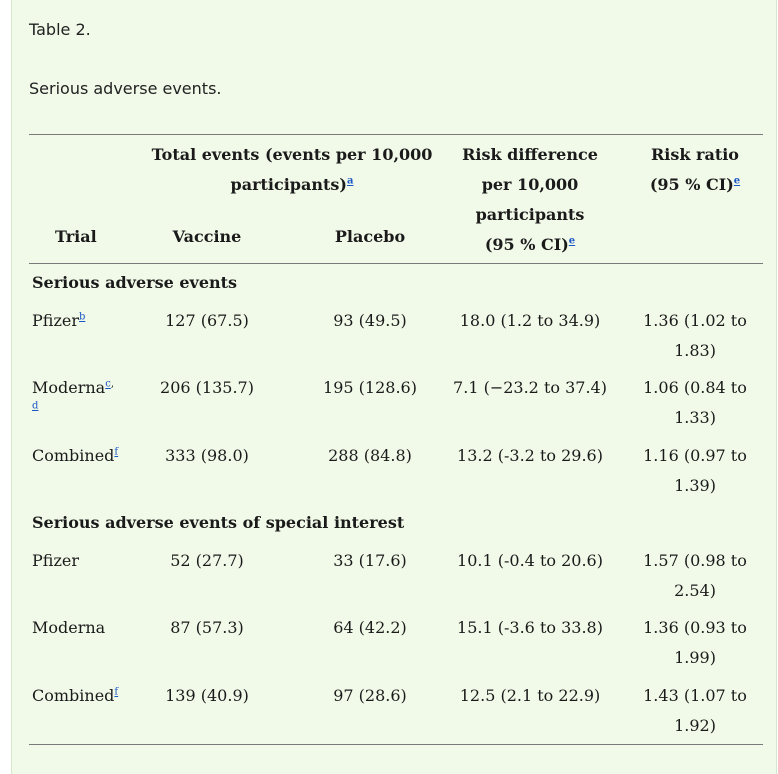 This screenshot has width=778, height=774. What do you see at coordinates (125, 88) in the screenshot?
I see `table-title: Serious adverse events.` at bounding box center [125, 88].